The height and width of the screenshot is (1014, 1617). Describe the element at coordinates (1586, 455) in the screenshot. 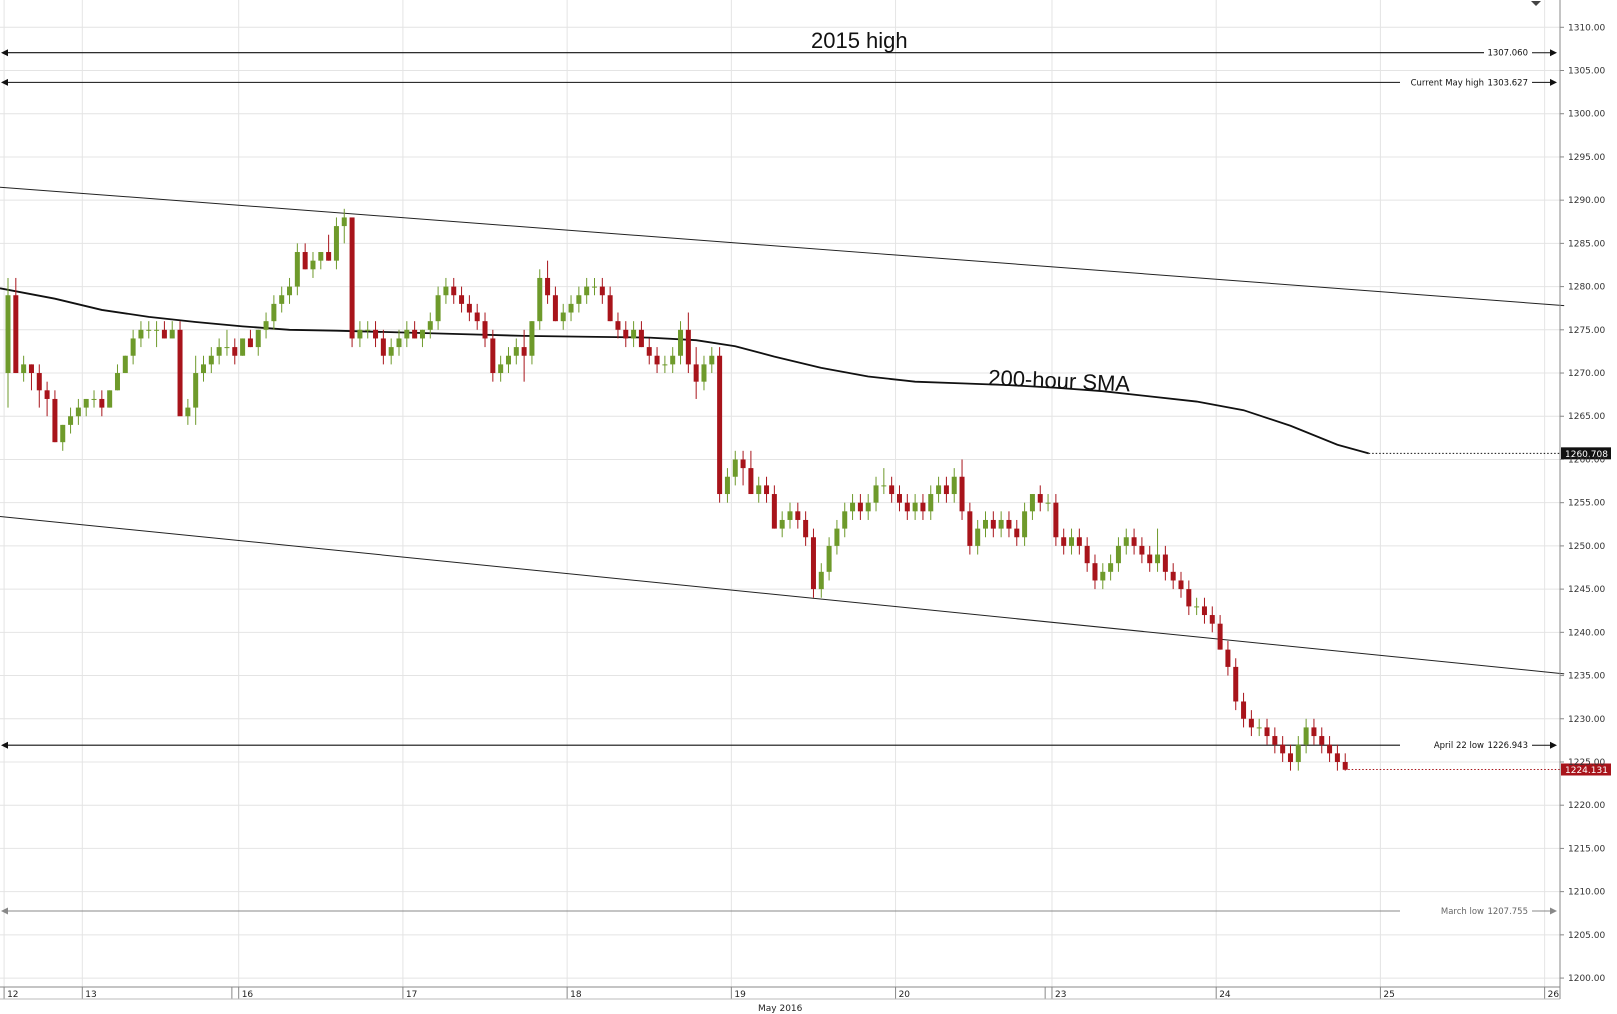

I see `price-tag-label: 1260.708` at that location.